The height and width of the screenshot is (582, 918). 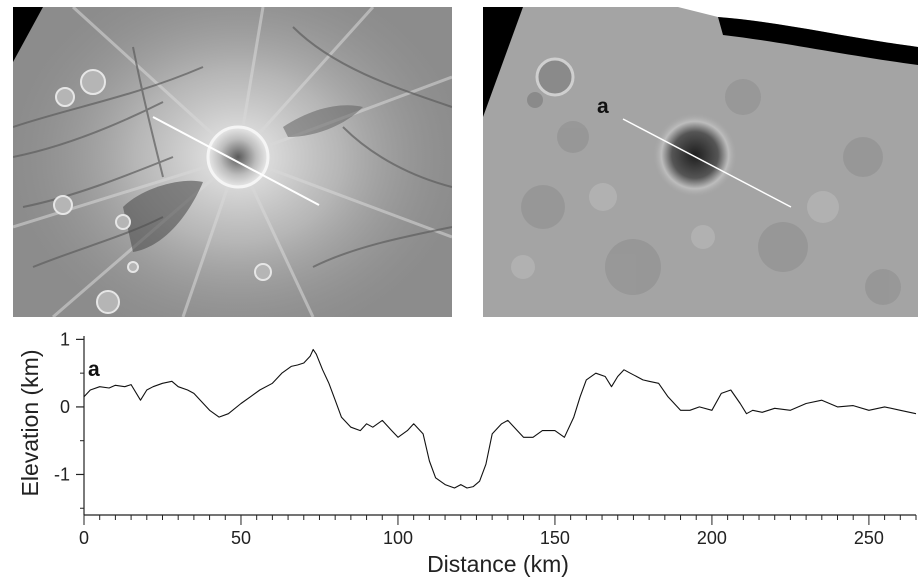 I want to click on image-border, so click(x=798, y=27).